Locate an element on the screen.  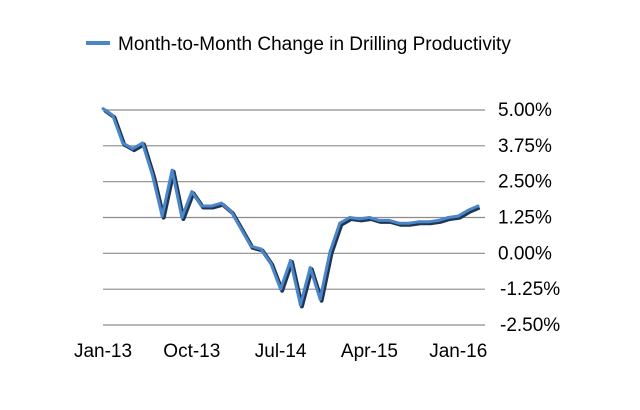
x-tick-label: Jan-13 is located at coordinates (103, 351).